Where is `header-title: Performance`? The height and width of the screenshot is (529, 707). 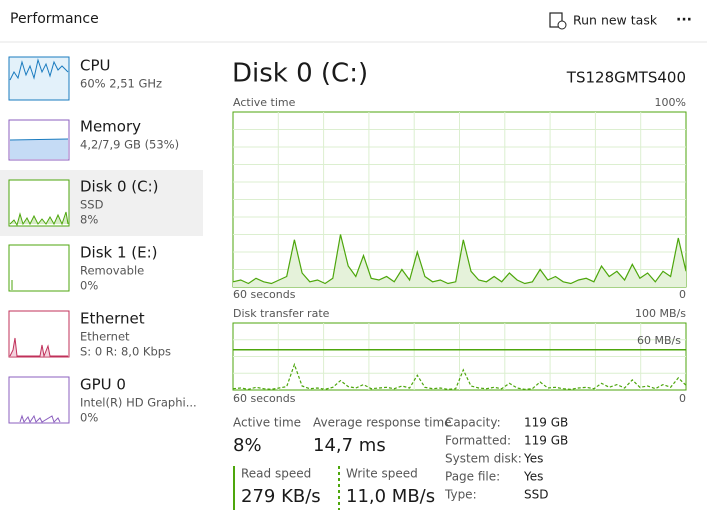
header-title: Performance is located at coordinates (54, 19).